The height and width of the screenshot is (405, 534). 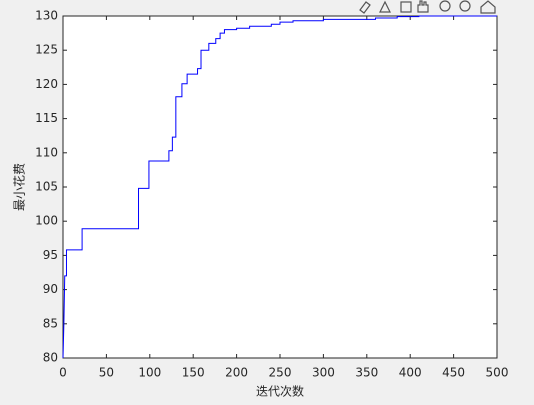 What do you see at coordinates (410, 373) in the screenshot?
I see `x-tick-label: 400` at bounding box center [410, 373].